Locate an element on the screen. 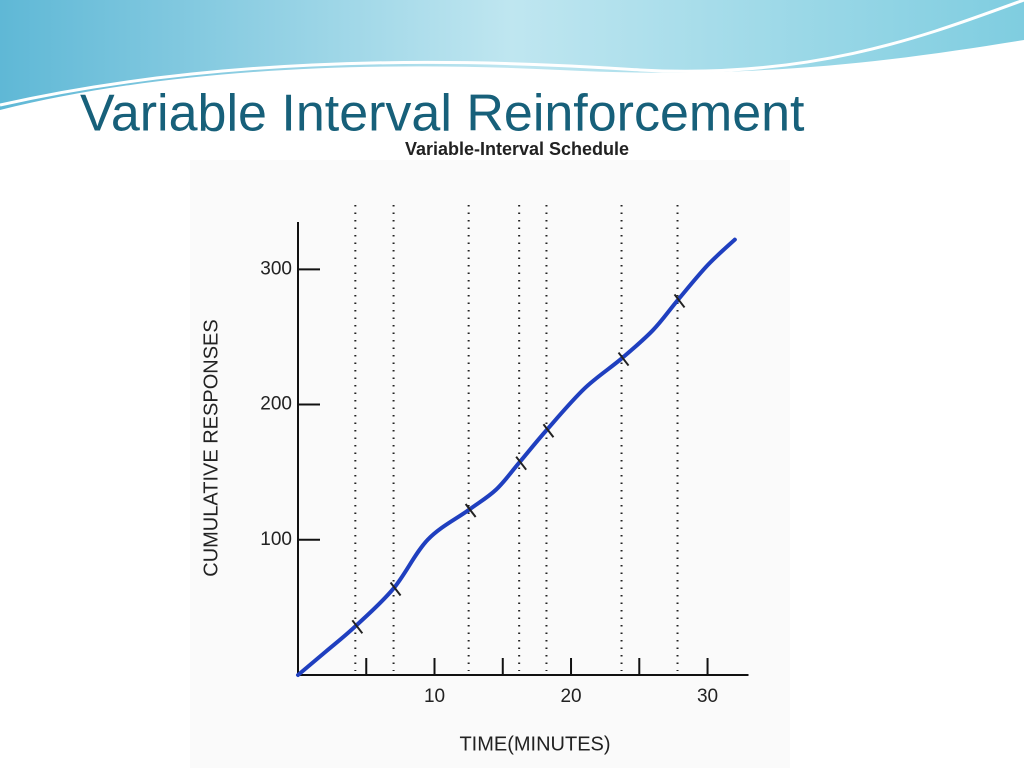 The height and width of the screenshot is (768, 1024). x-tick-label: 30 is located at coordinates (707, 696).